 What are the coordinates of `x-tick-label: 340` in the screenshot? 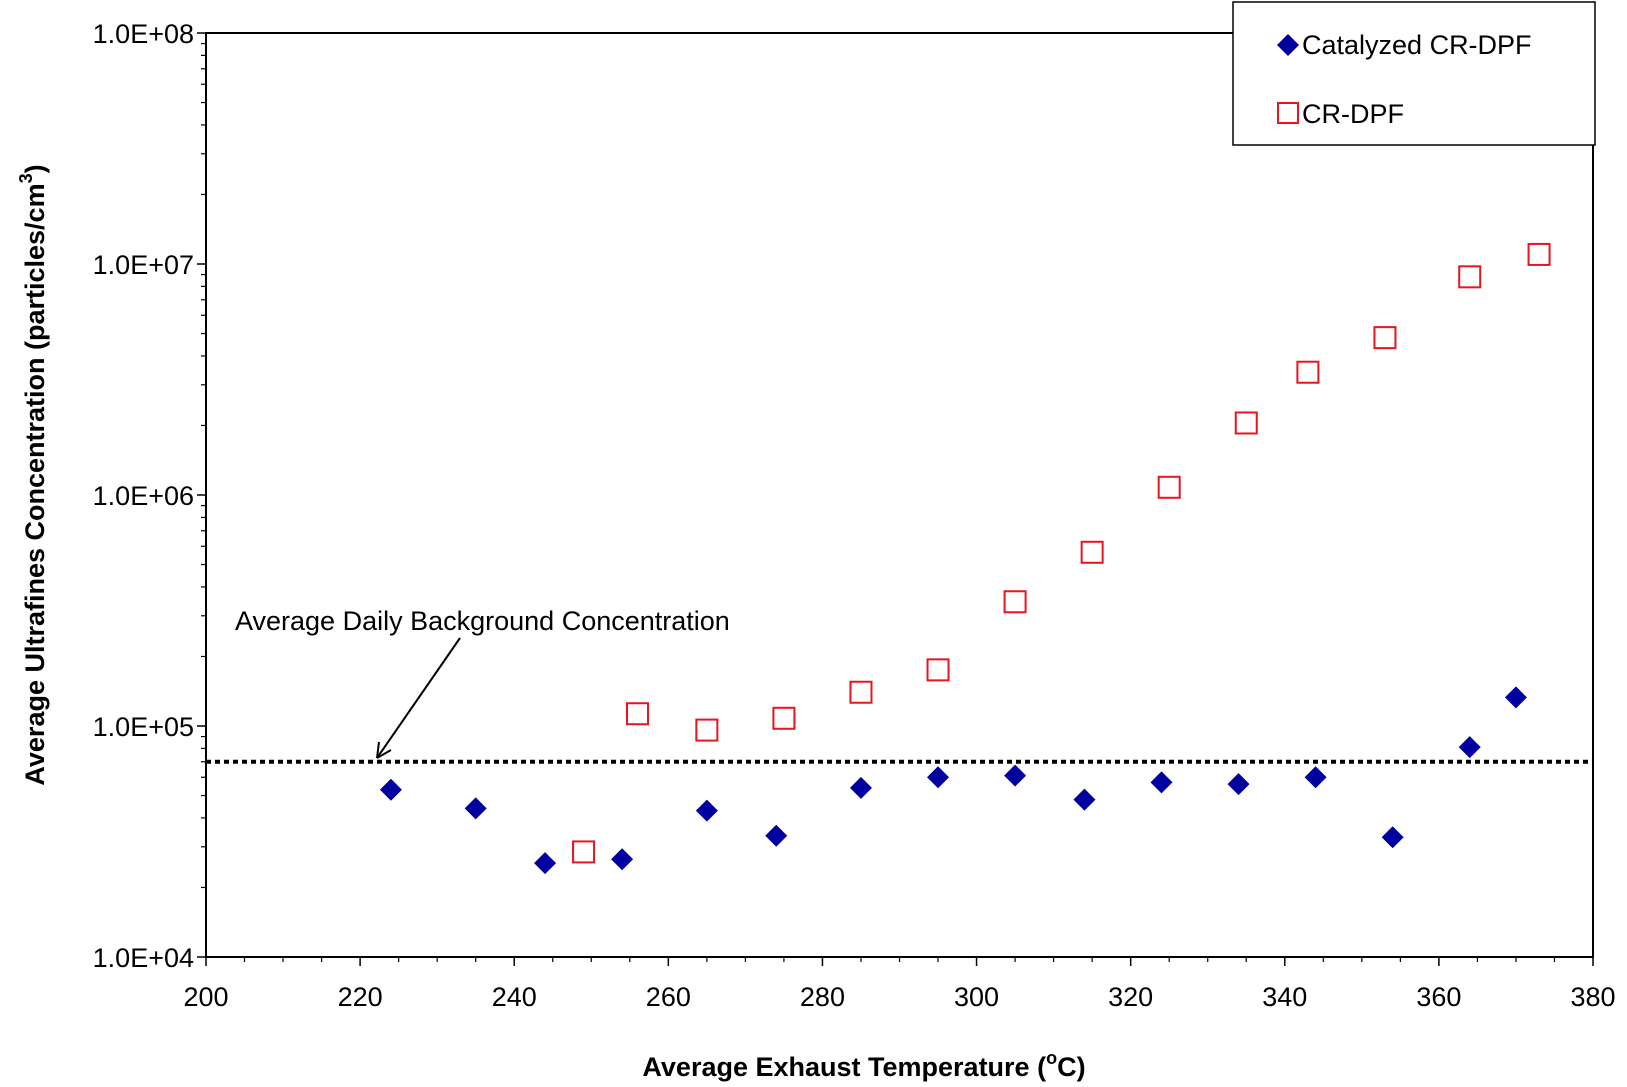 It's located at (1284, 997).